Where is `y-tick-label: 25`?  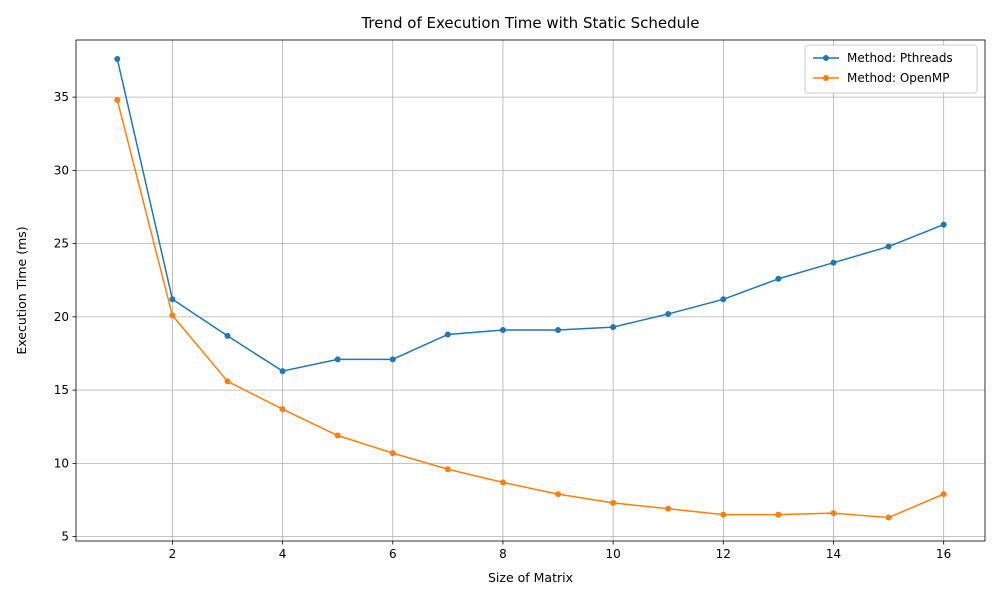
y-tick-label: 25 is located at coordinates (61, 244).